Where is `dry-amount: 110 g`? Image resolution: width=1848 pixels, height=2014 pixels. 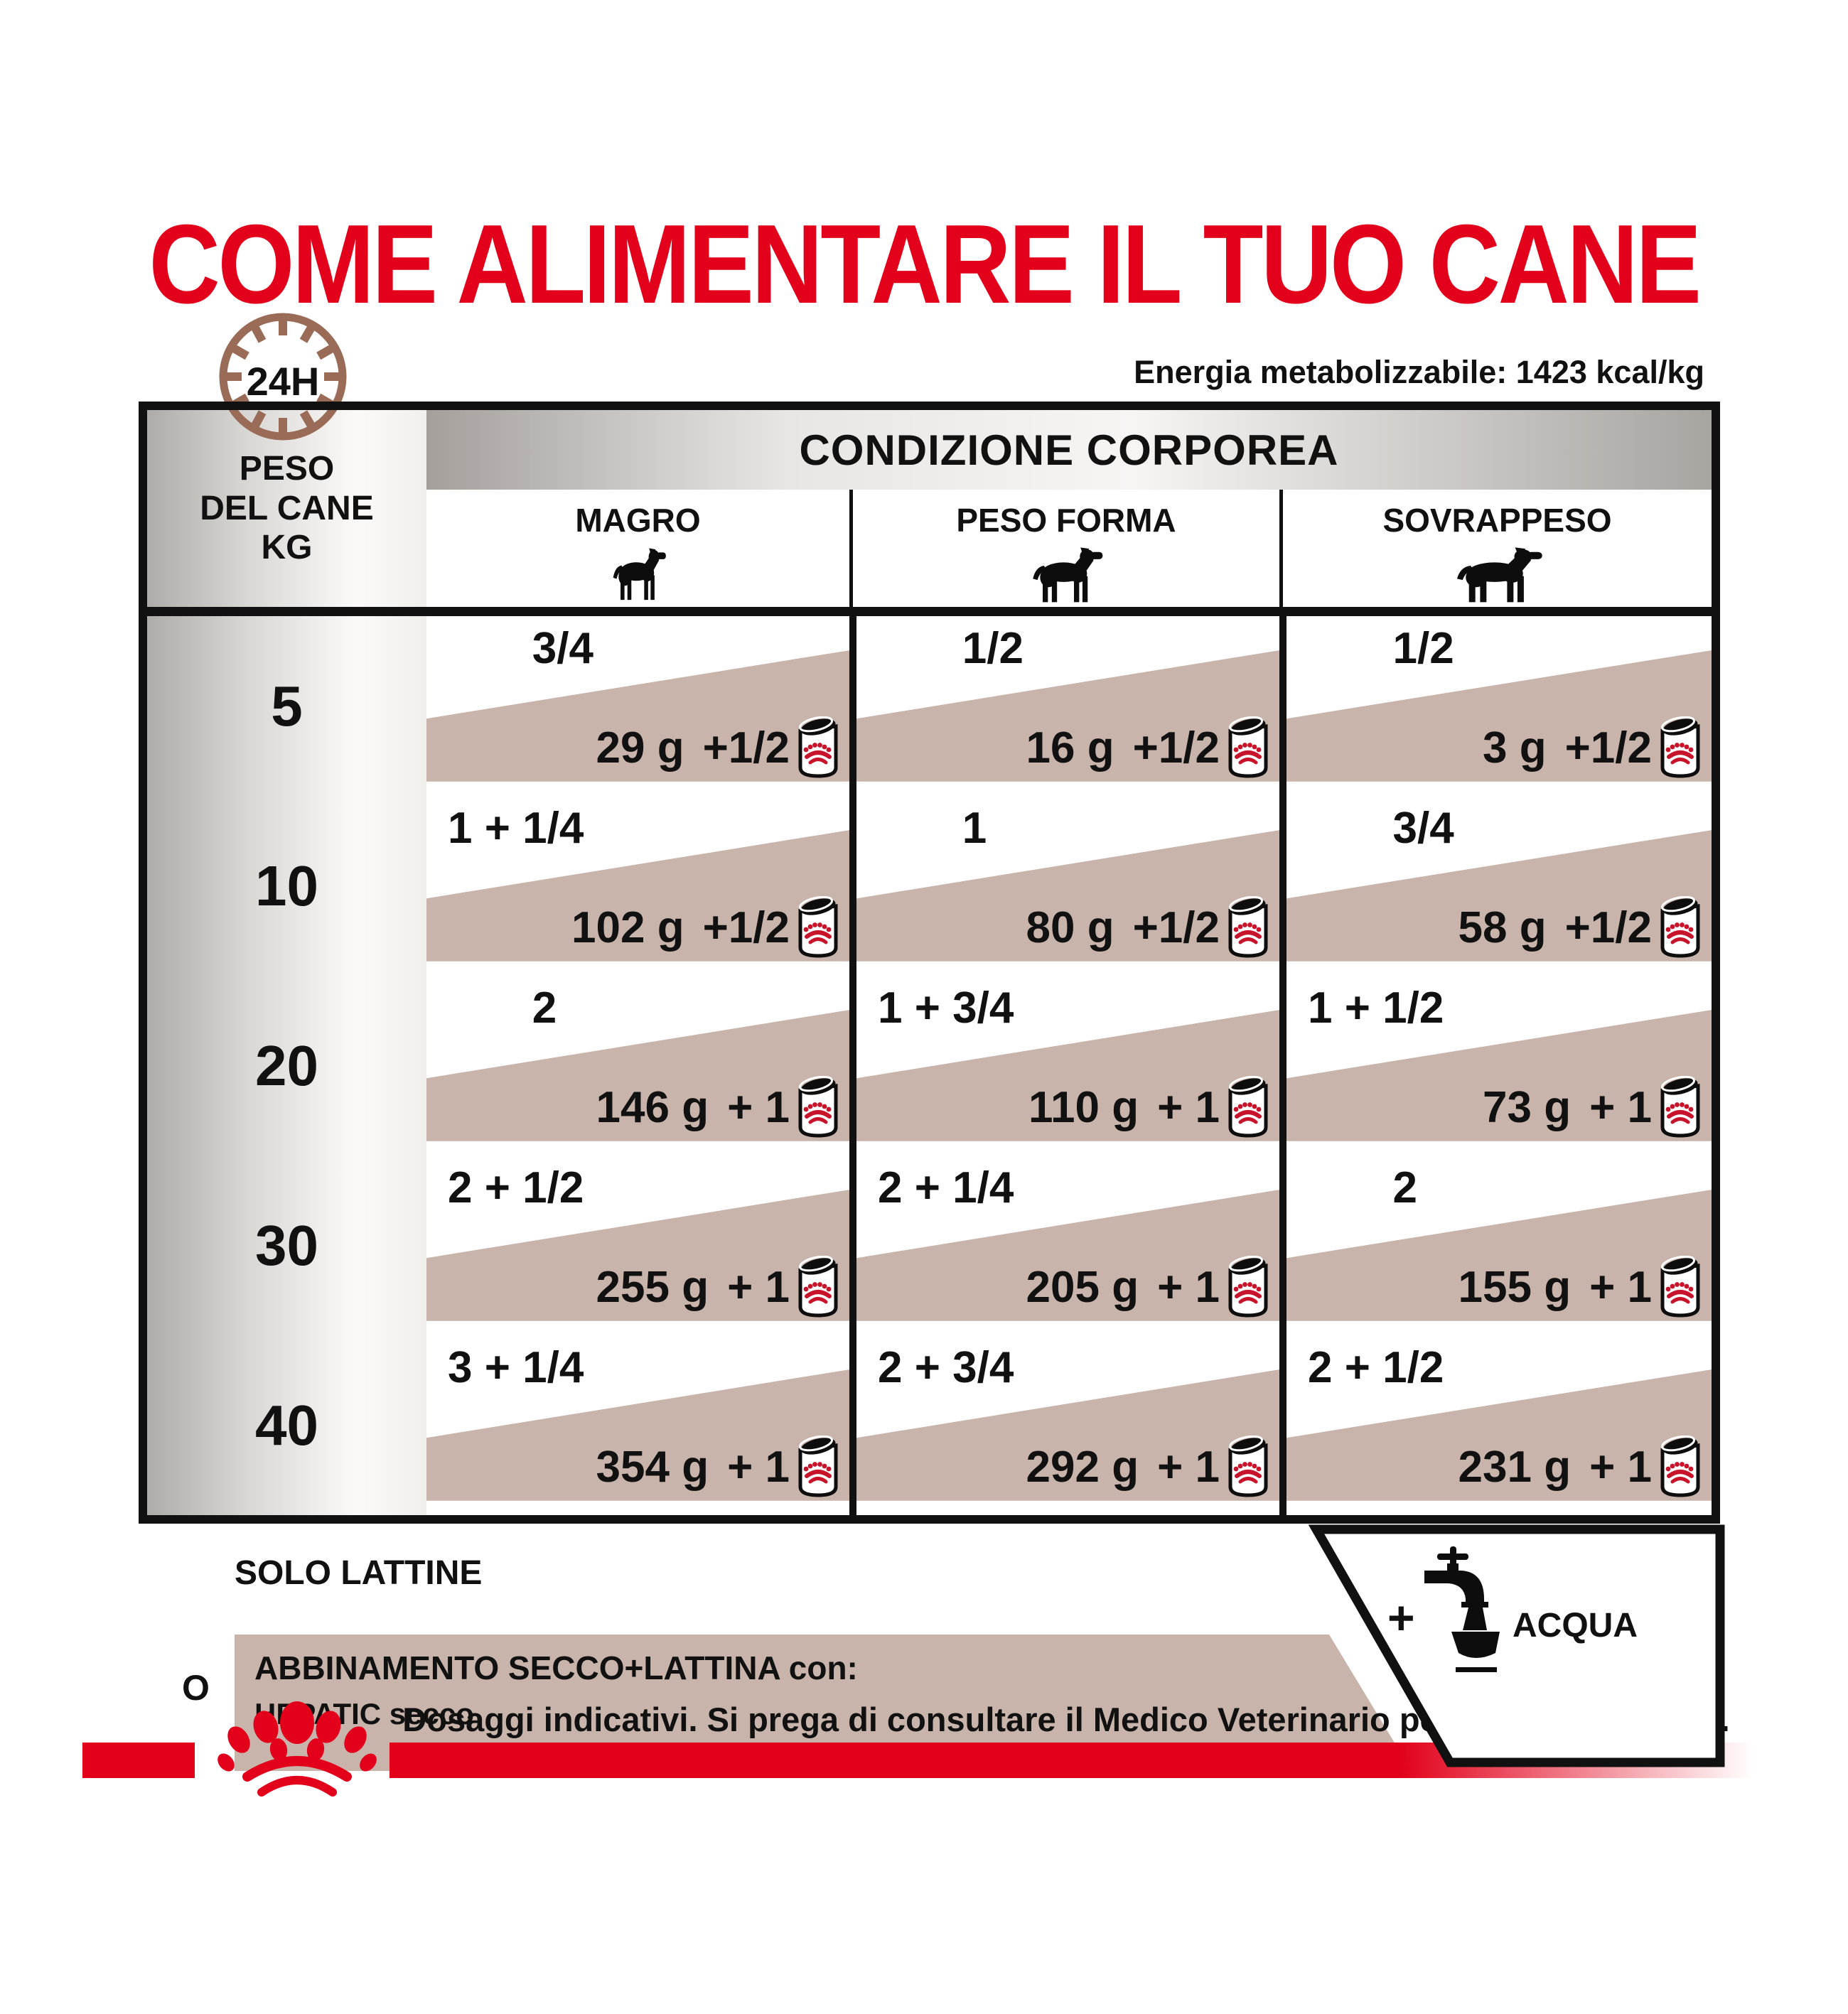 dry-amount: 110 g is located at coordinates (1083, 1107).